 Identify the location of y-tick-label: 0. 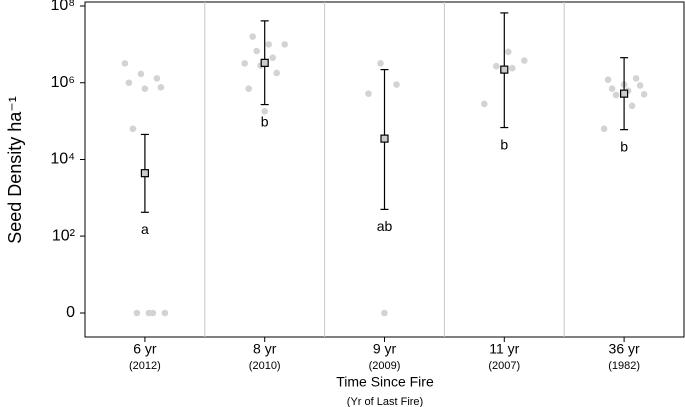
(70, 312).